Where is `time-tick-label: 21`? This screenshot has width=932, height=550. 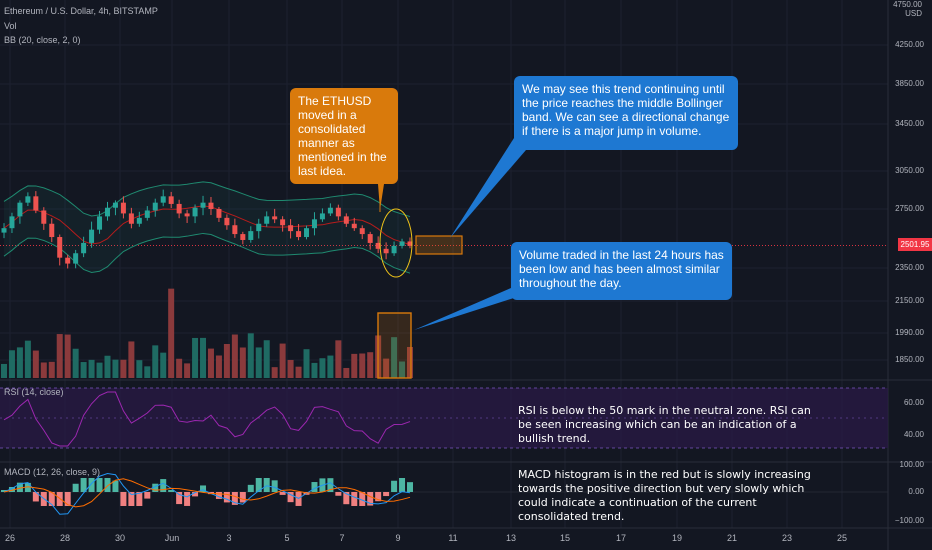
time-tick-label: 21 is located at coordinates (732, 538).